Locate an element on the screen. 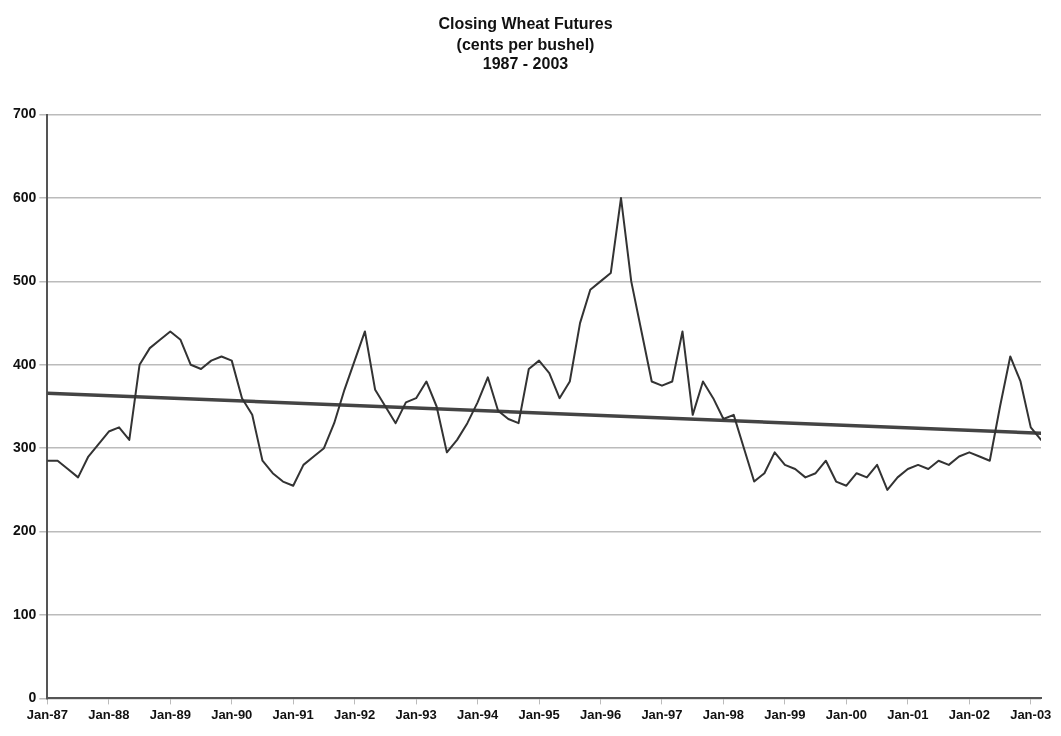  x-tick-label: Jan-87 is located at coordinates (47, 714).